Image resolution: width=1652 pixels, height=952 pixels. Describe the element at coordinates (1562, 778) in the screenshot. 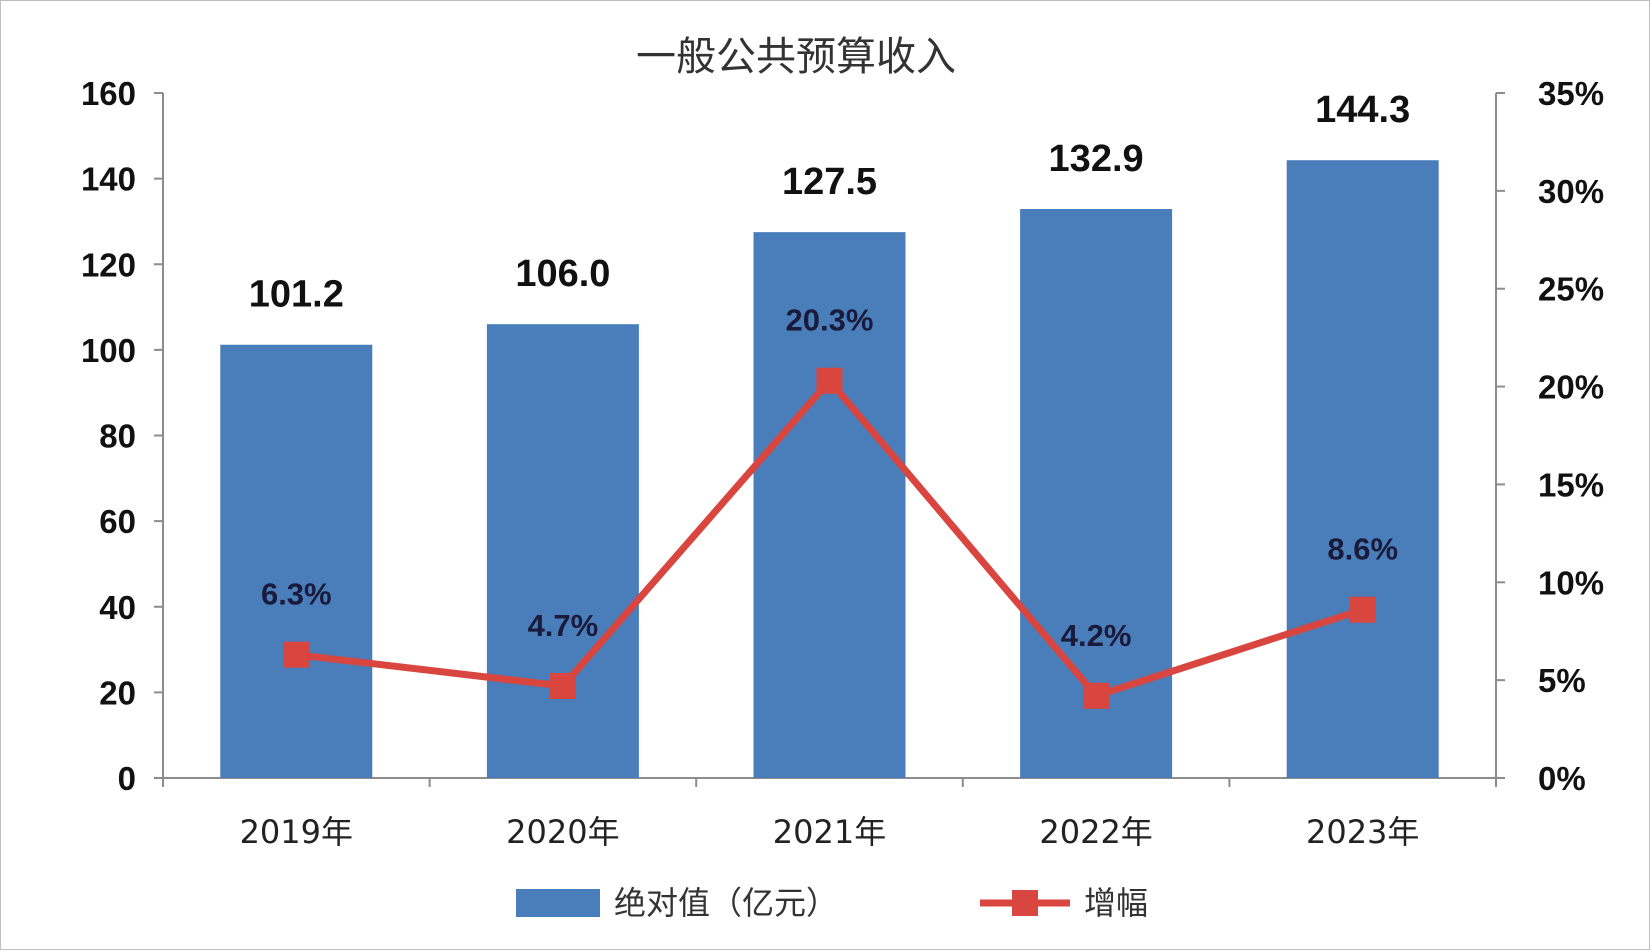

I see `right-axis-tick-label: 0%` at that location.